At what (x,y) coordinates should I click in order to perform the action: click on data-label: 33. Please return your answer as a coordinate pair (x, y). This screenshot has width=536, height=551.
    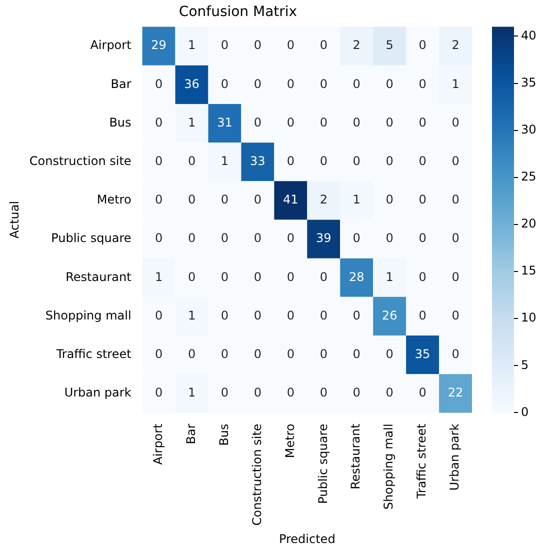
    Looking at the image, I should click on (258, 161).